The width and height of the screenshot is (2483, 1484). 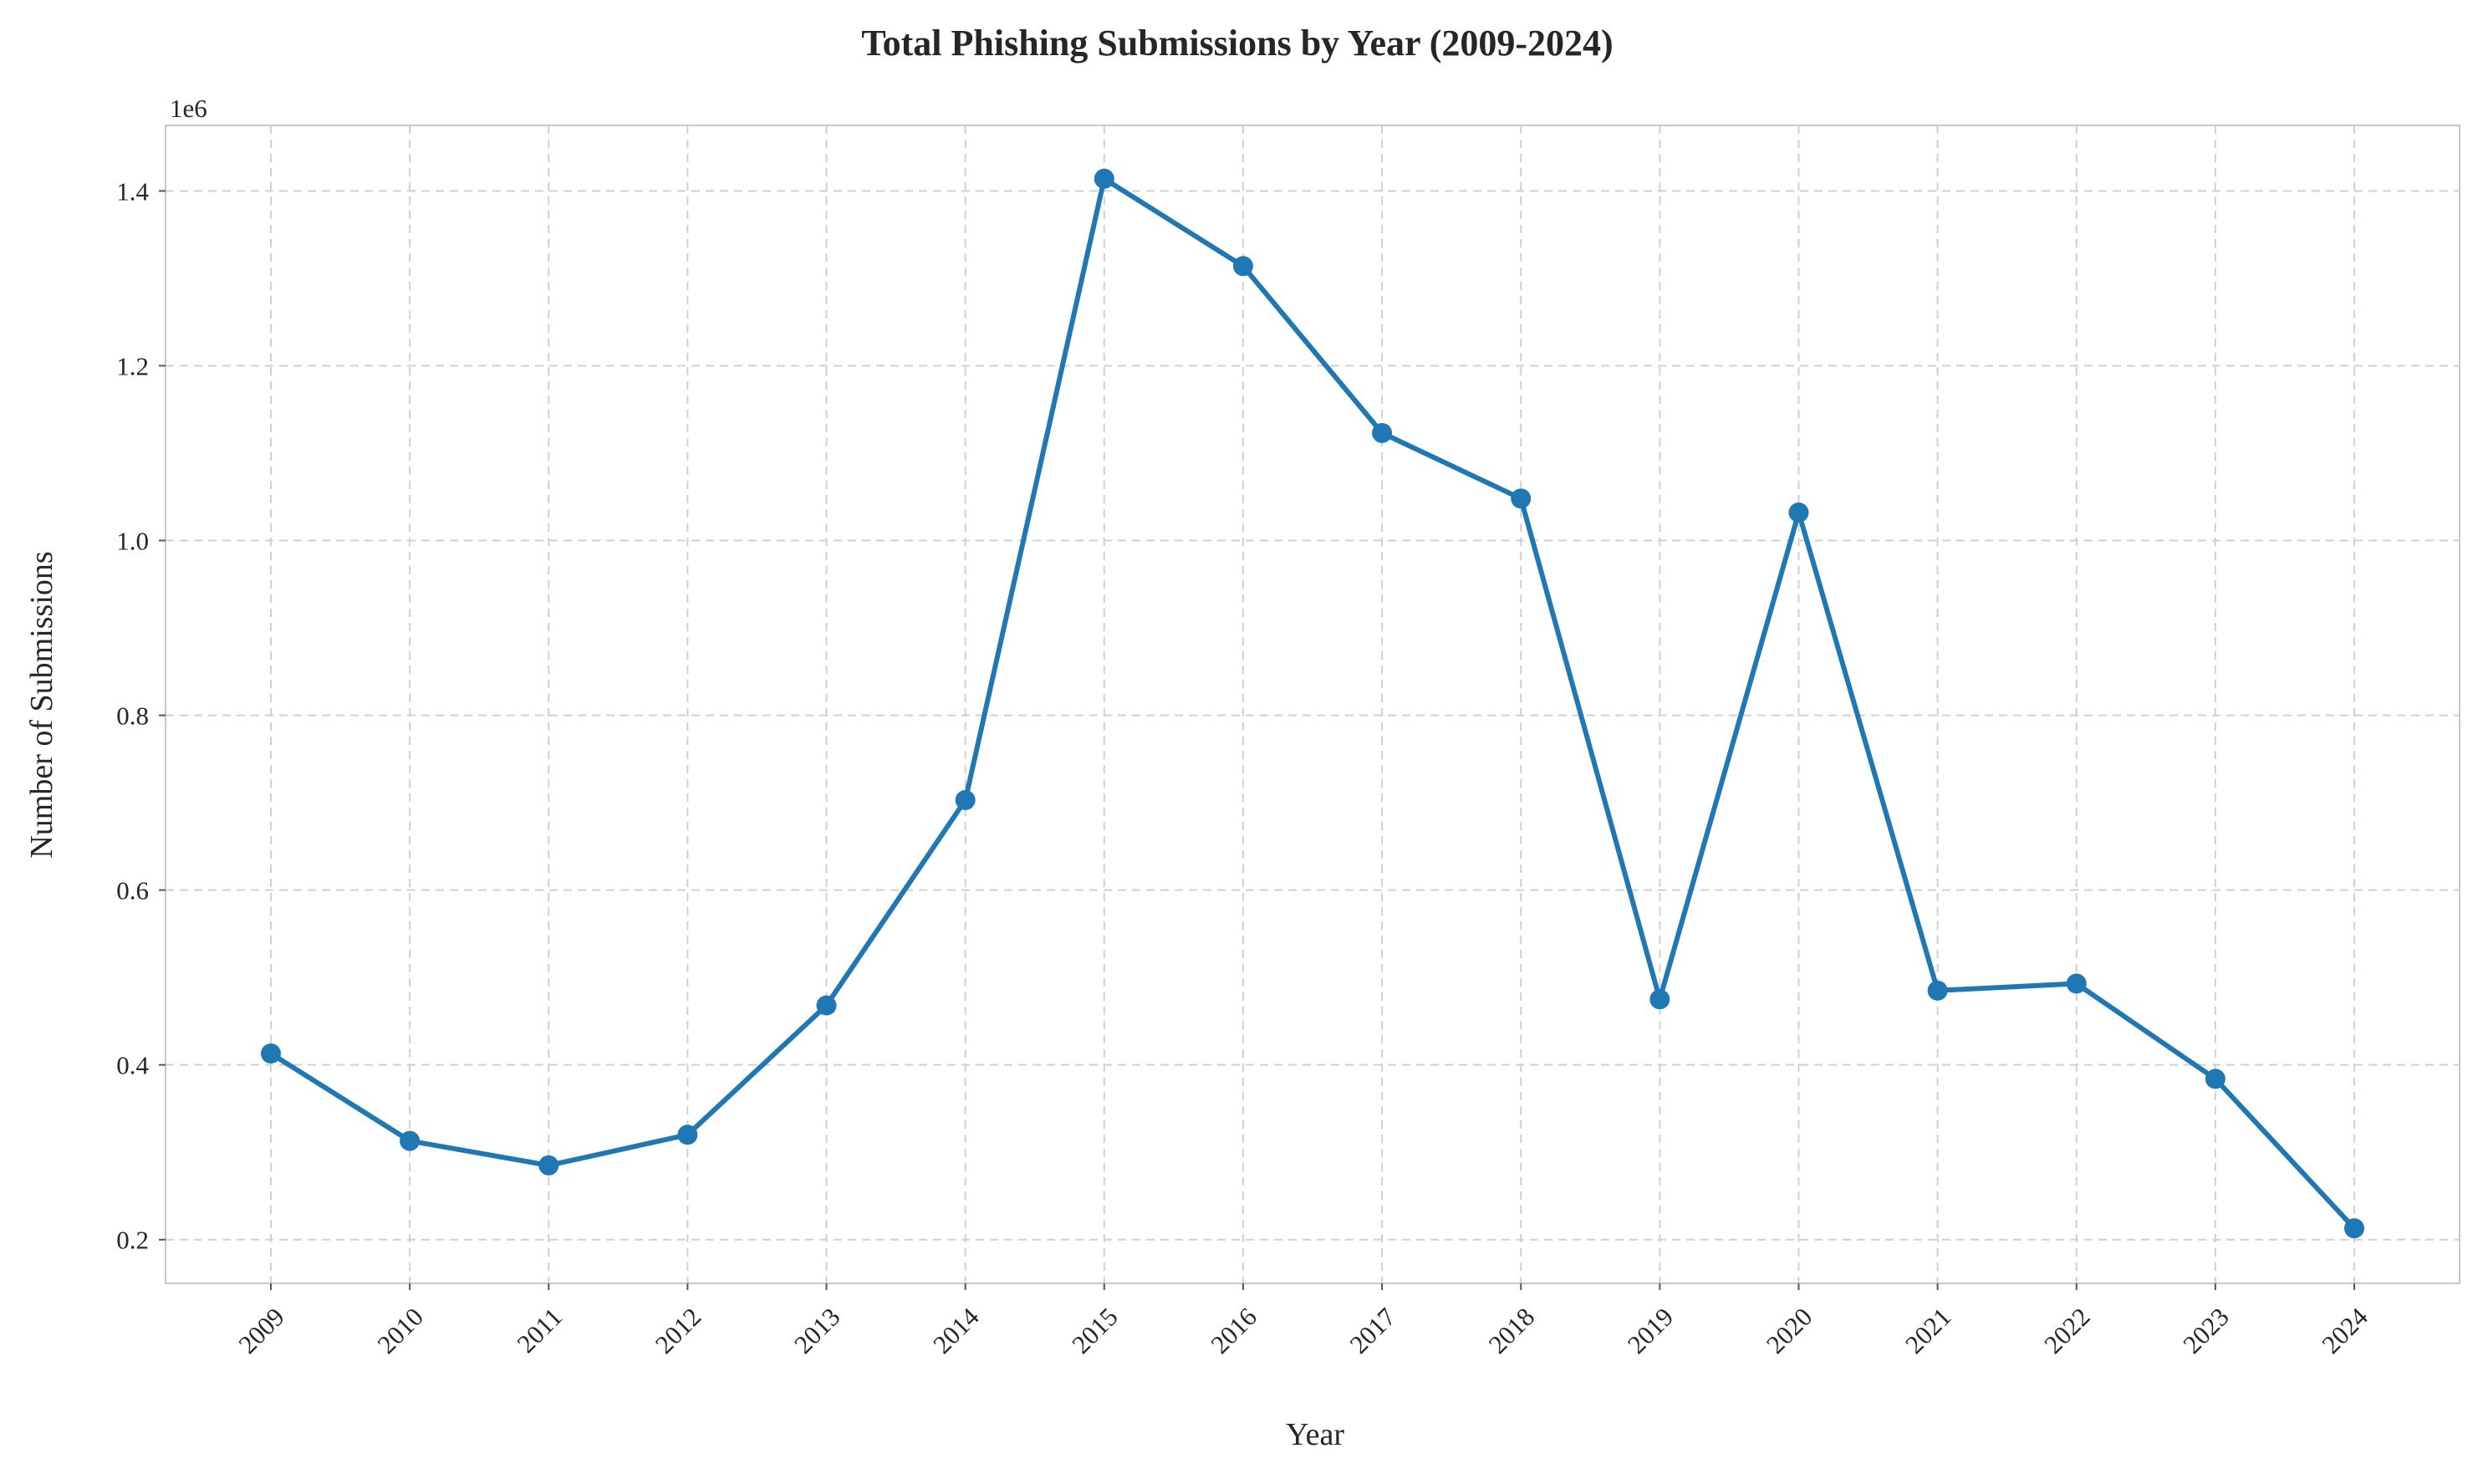 I want to click on data-point-2012, so click(x=687, y=1134).